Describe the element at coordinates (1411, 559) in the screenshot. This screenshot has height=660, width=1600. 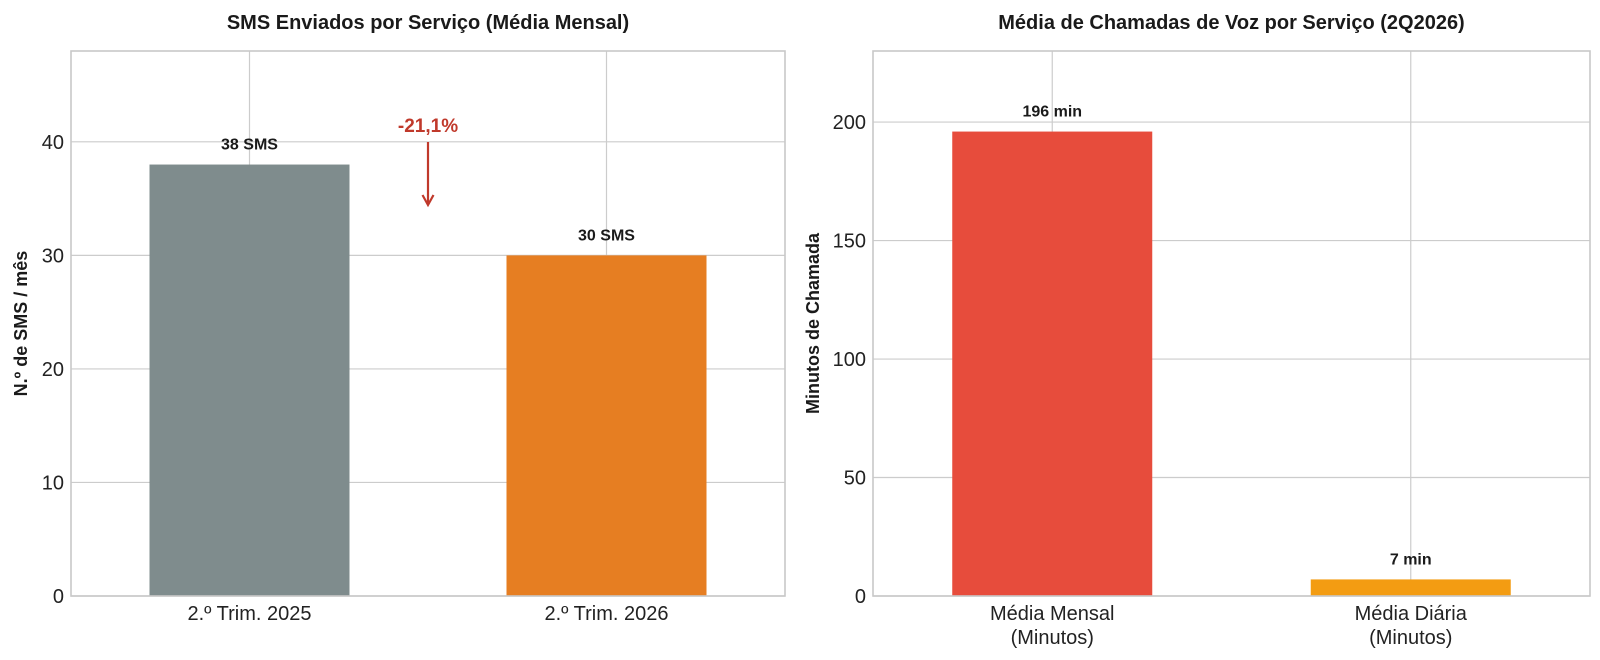
I see `bar-value-label: 7 min` at that location.